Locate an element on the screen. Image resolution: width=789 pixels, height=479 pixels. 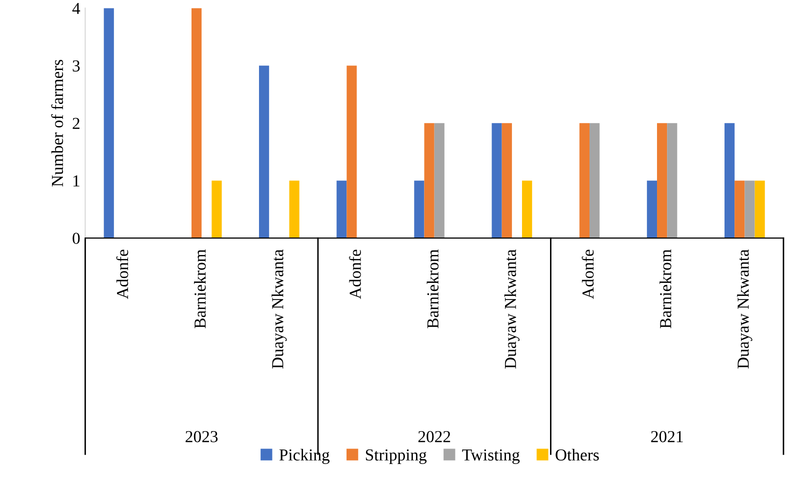
y-tick-label: 3 is located at coordinates (76, 66).